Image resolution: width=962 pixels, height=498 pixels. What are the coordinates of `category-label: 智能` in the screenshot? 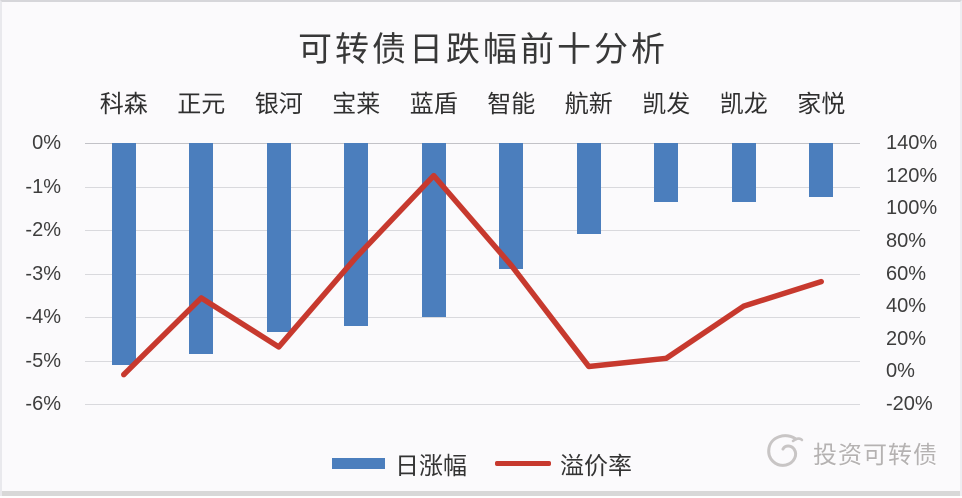 It's located at (511, 104).